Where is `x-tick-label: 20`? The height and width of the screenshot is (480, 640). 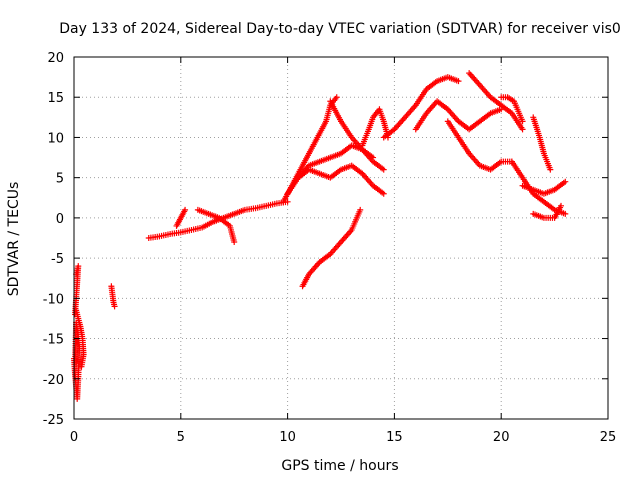
x-tick-label: 20 is located at coordinates (501, 437).